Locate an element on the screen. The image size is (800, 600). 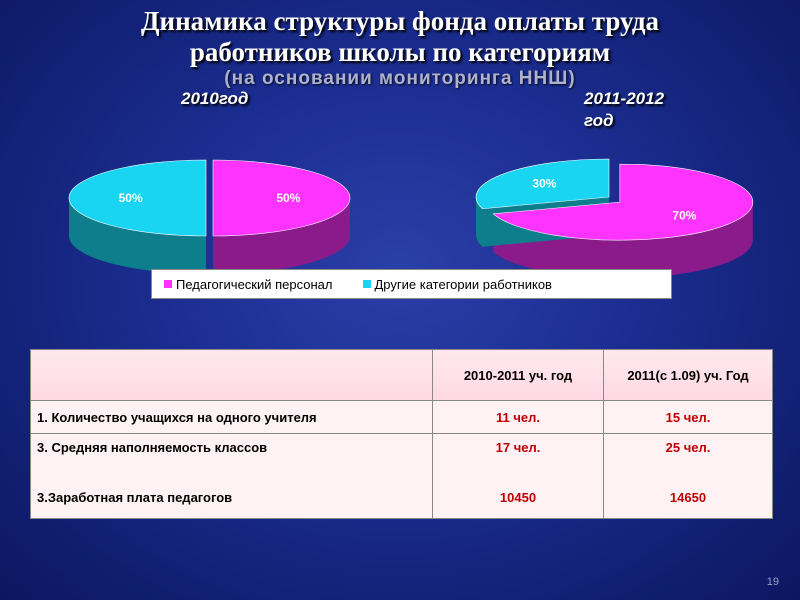
row1-label: 1. Количество учащихся на одного учителя is located at coordinates (231, 417).